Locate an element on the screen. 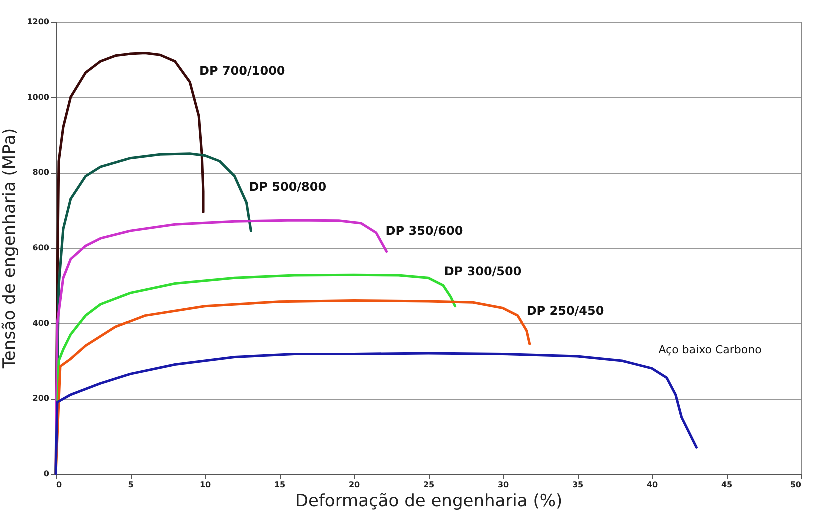  x-tick-label: 0 is located at coordinates (59, 485).